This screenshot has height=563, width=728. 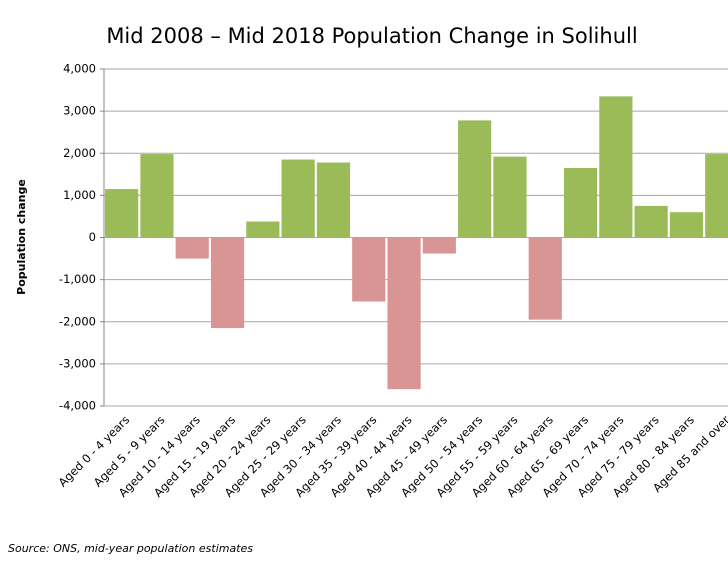 I want to click on y-tick-label: 4,000, so click(x=79, y=69).